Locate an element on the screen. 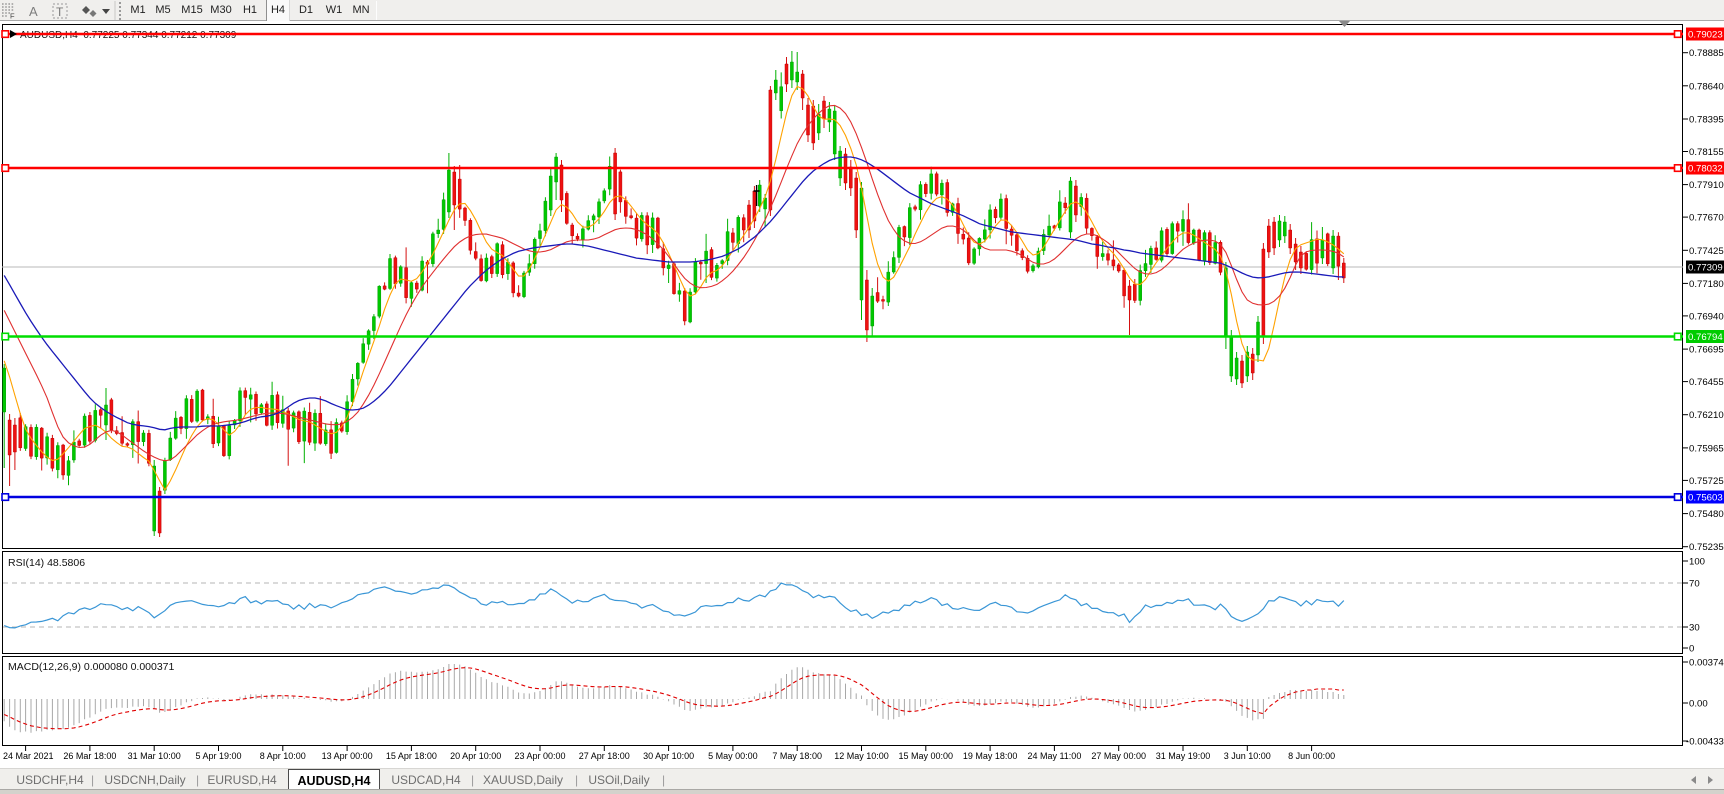 This screenshot has height=794, width=1724. svg-text: 31 May 19:00 is located at coordinates (1183, 756).